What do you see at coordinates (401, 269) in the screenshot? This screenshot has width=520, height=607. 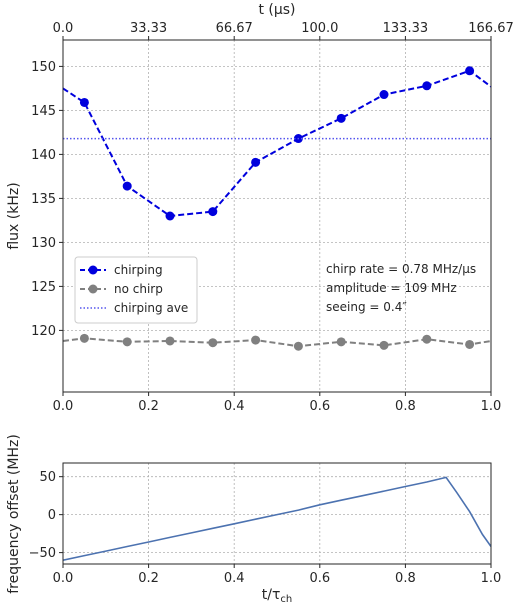 I see `annotation-chirp-rate: chirp rate = 0.78 MHz/μs` at bounding box center [401, 269].